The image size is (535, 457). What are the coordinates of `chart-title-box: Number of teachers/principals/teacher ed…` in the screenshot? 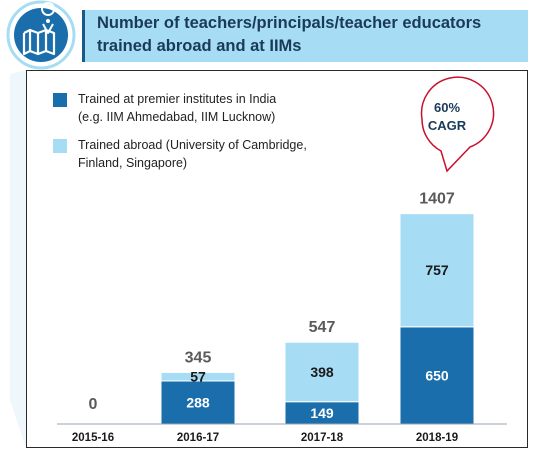 It's located at (305, 36).